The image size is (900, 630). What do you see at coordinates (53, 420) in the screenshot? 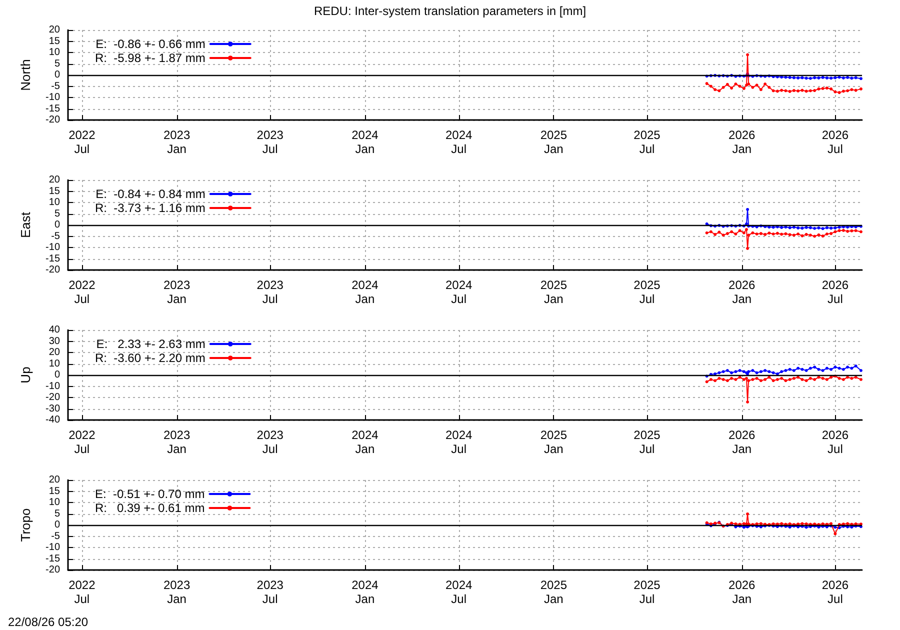
I see `y-tick-label: -40` at bounding box center [53, 420].